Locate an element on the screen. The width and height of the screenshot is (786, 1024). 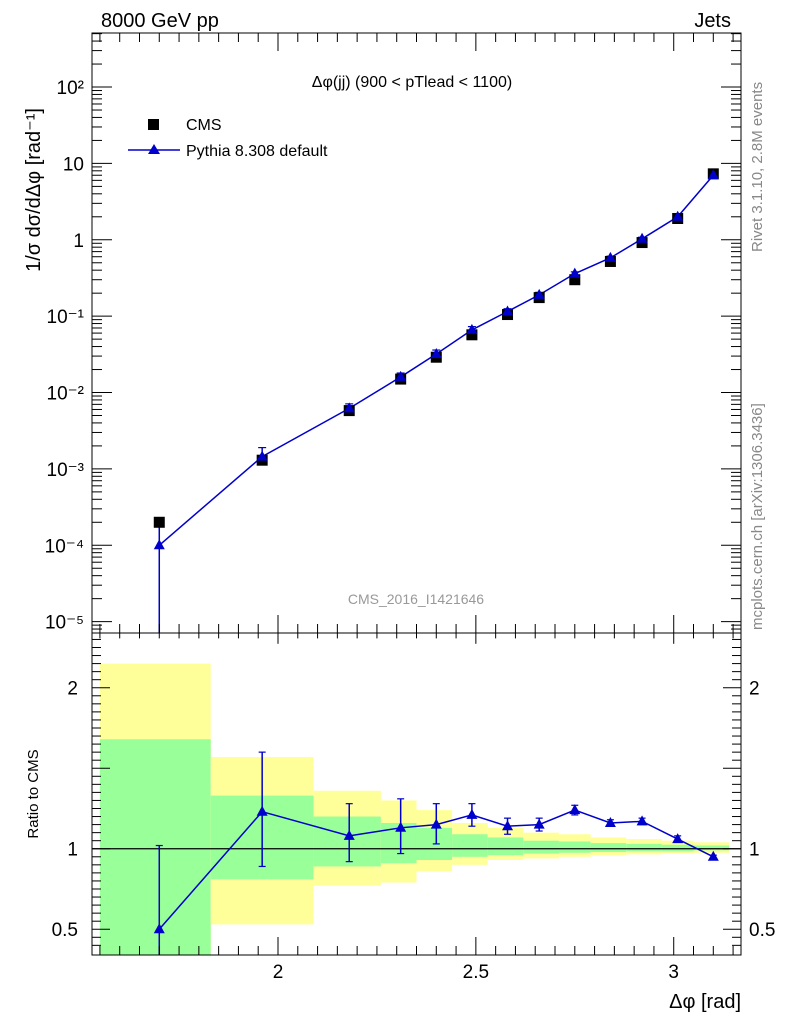
legend-label-pythia: Pythia 8.308 default is located at coordinates (257, 151).